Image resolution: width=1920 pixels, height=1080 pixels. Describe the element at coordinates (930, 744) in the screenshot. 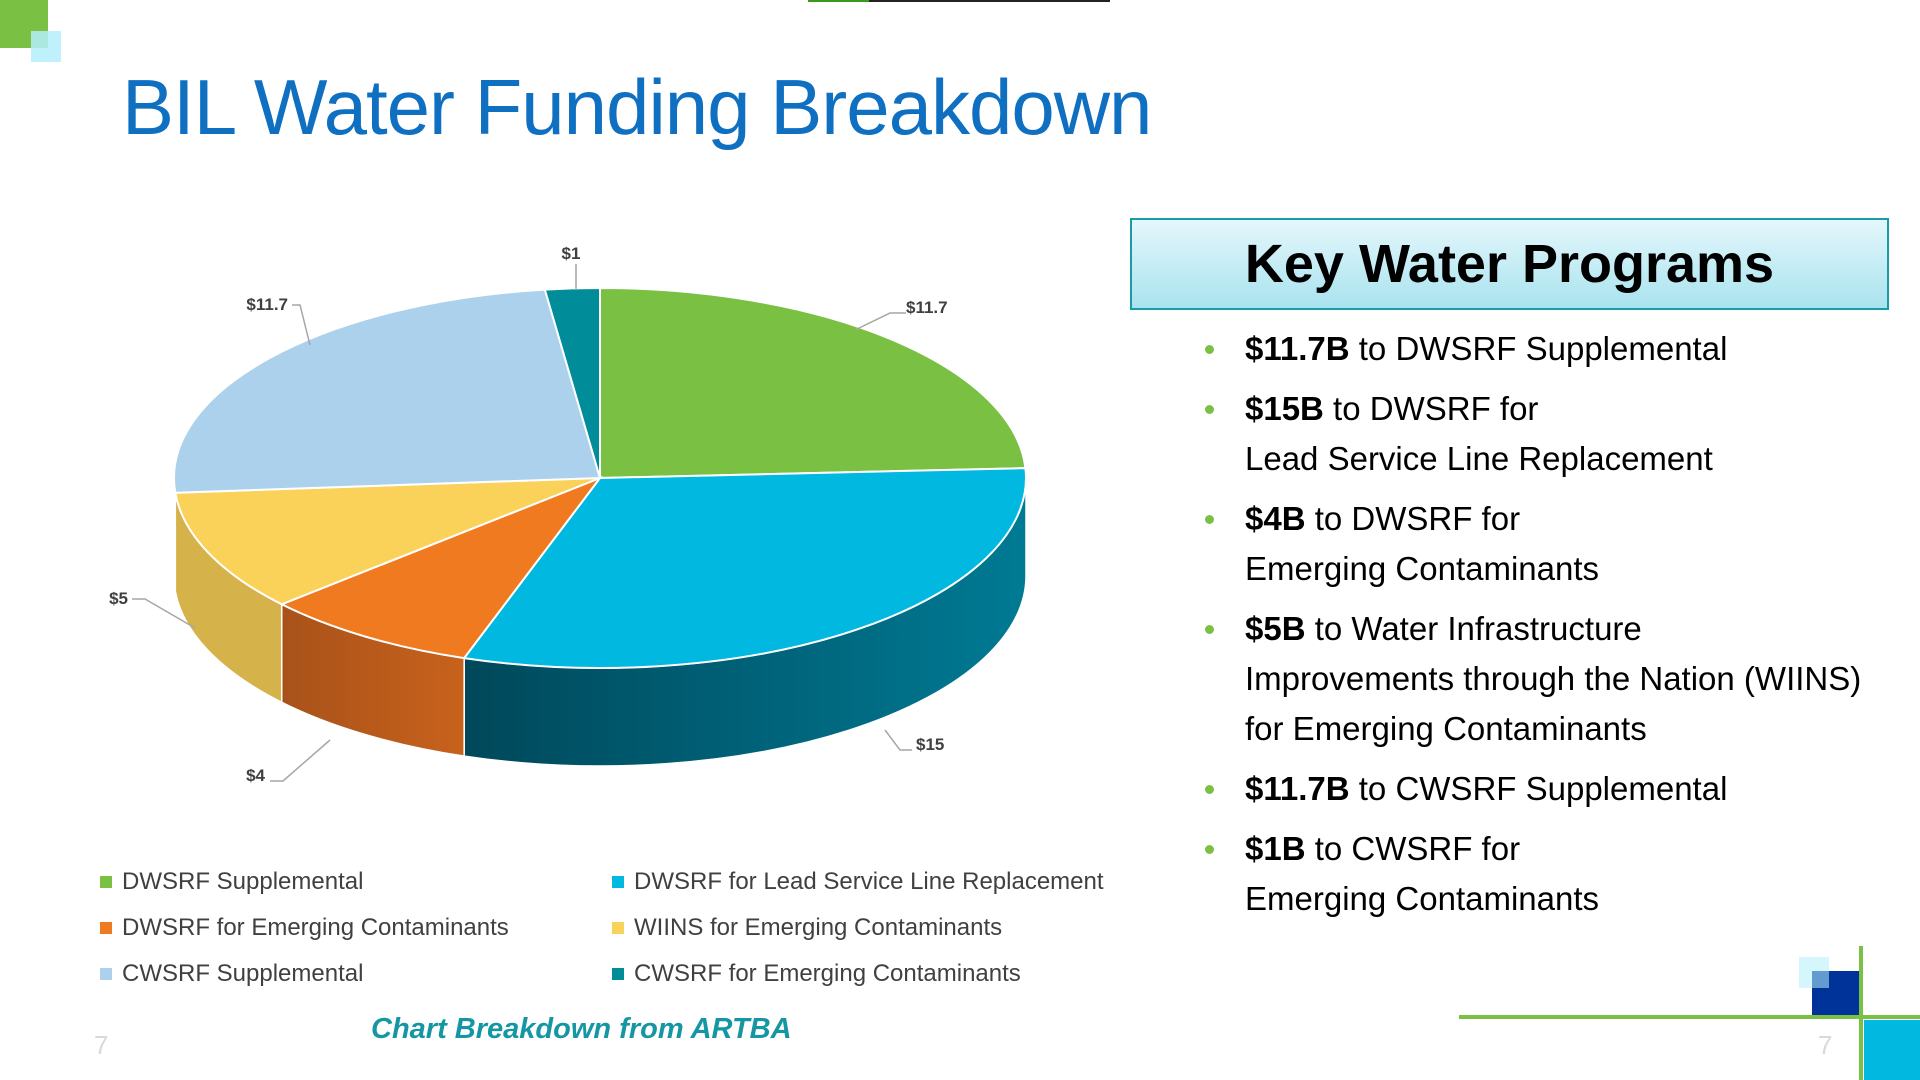

I see `data-label: $15` at that location.